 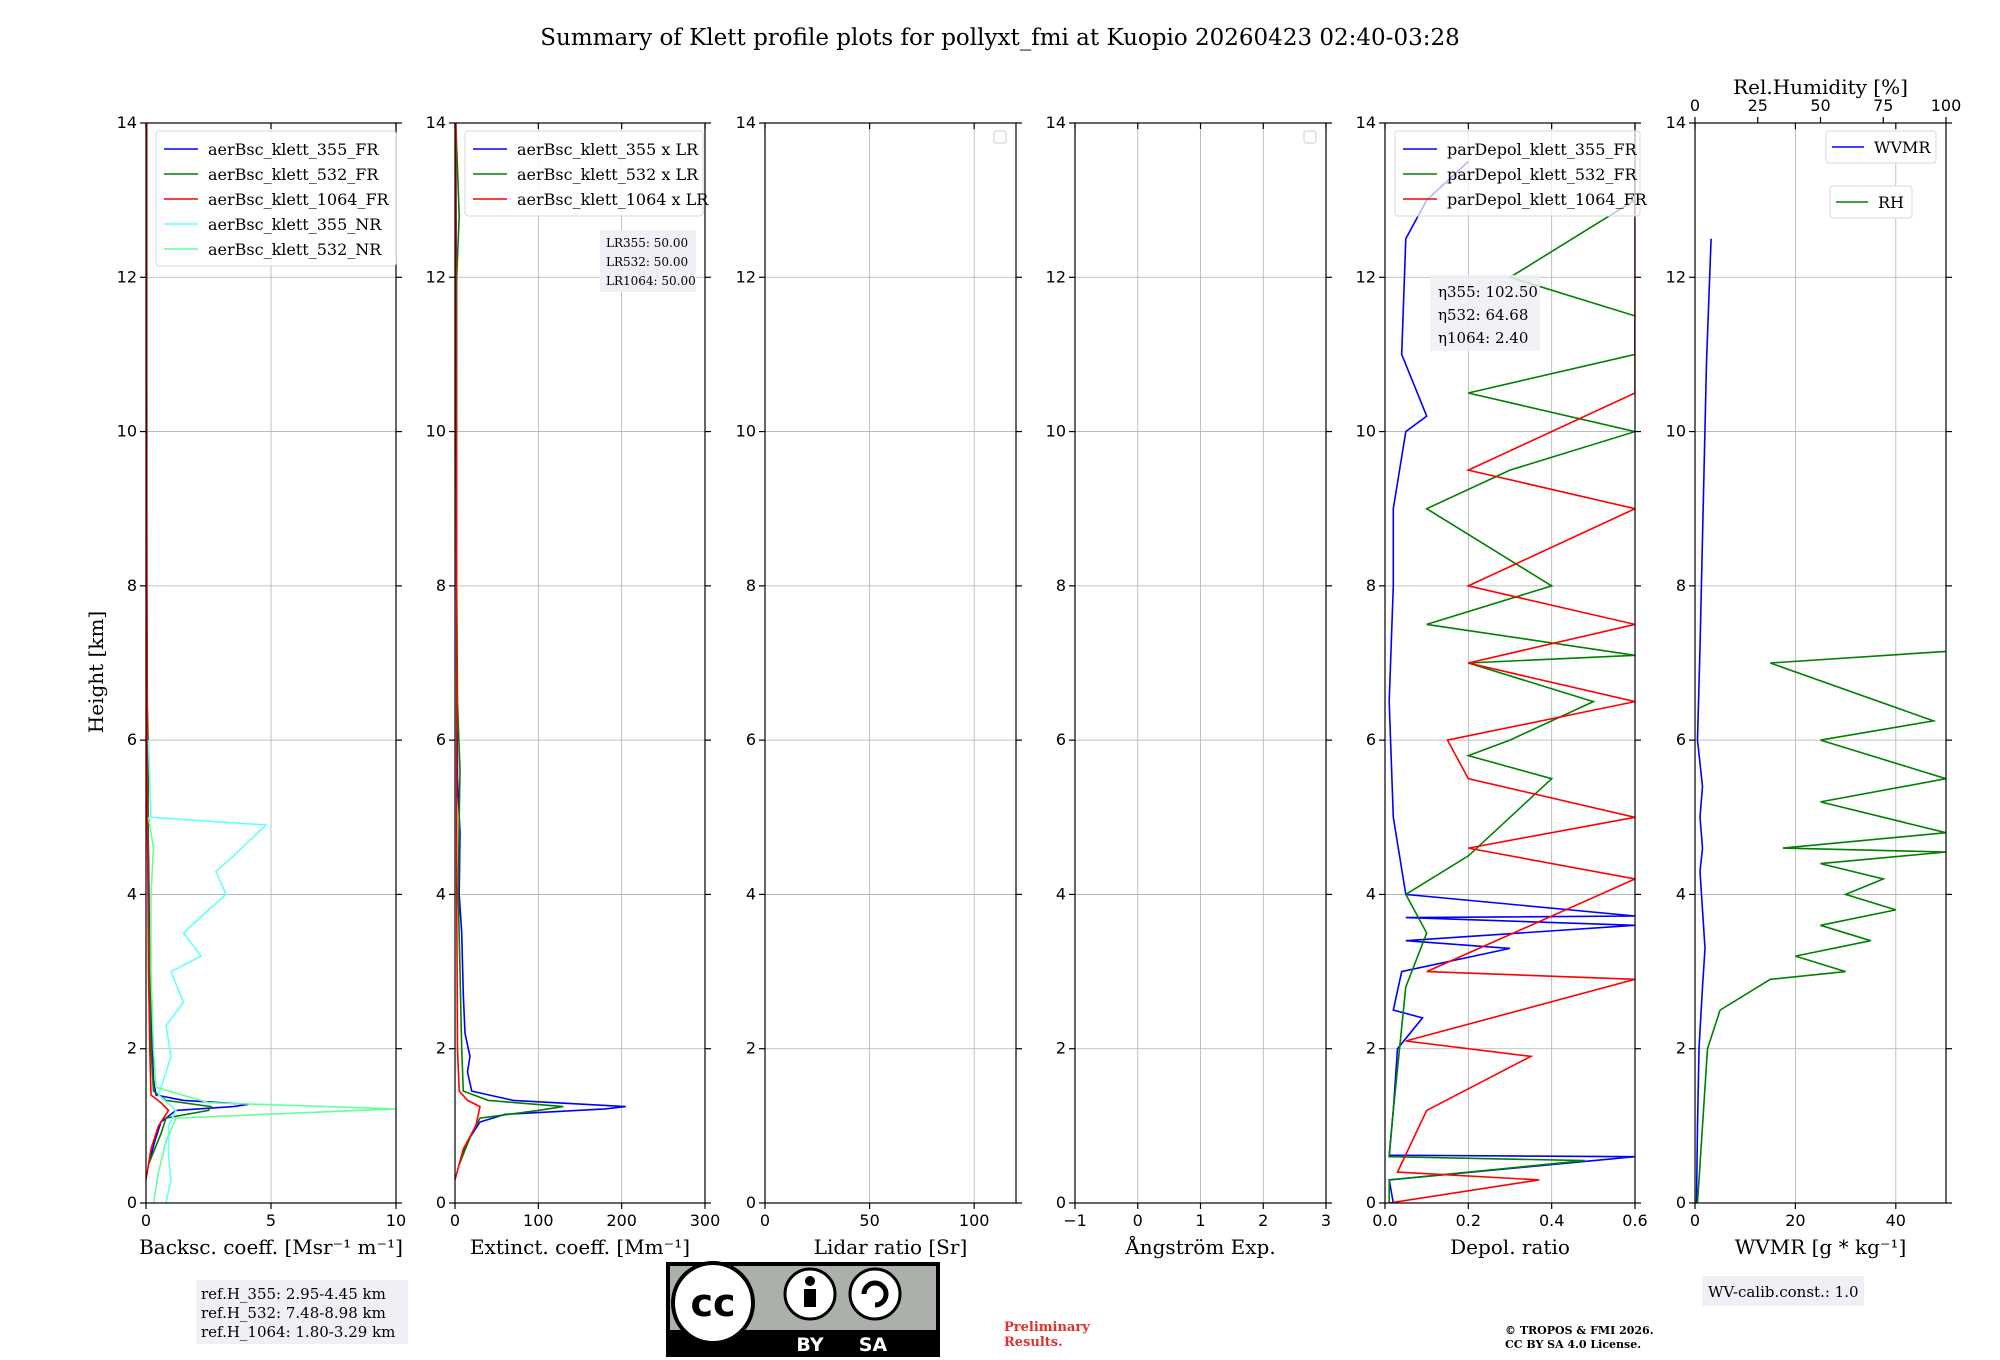 What do you see at coordinates (803, 1309) in the screenshot?
I see `cc-license-badge: cc BY SA` at bounding box center [803, 1309].